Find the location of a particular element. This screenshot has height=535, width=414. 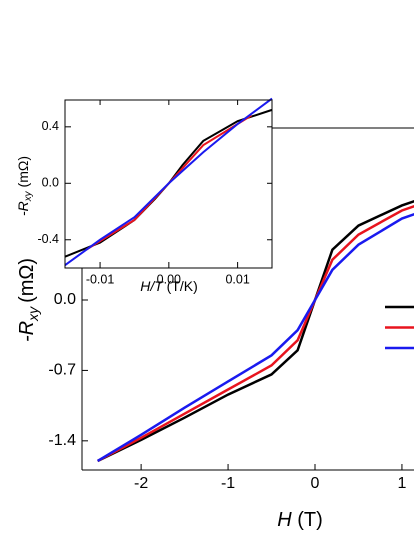

x-label-unit: (T) is located at coordinates (310, 520).